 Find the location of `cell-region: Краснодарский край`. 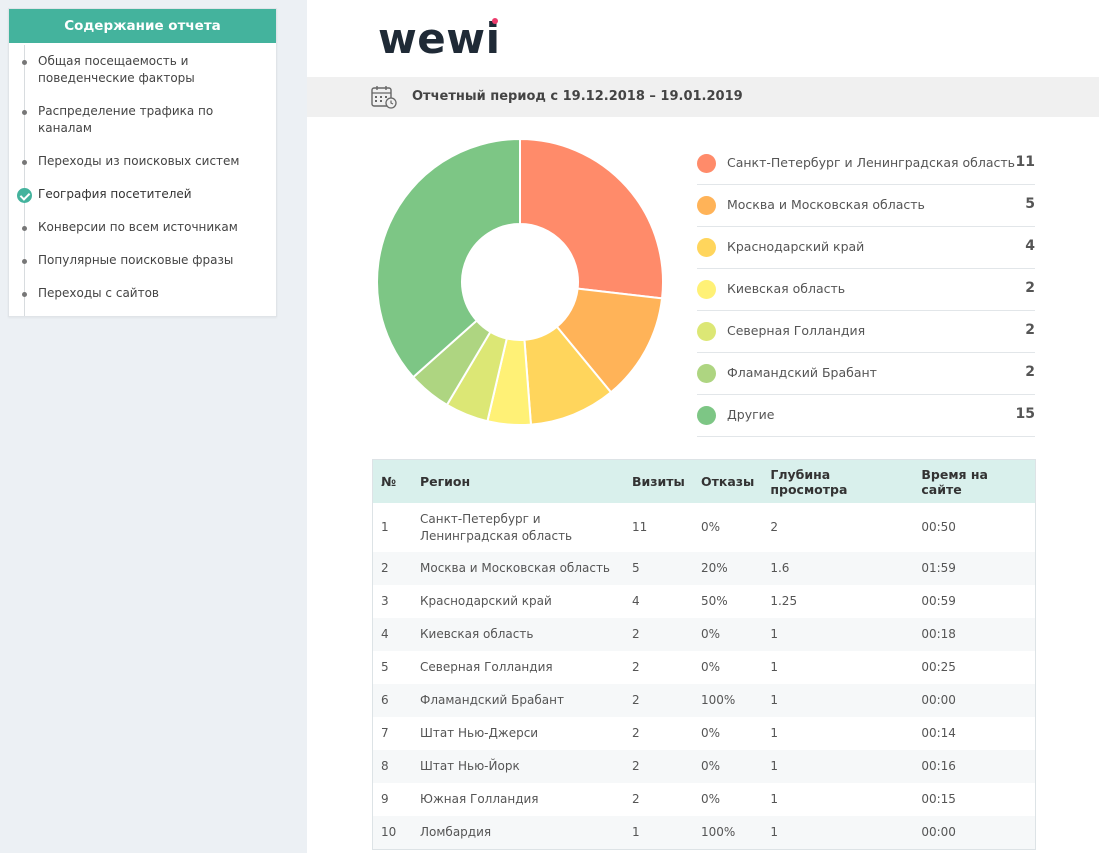

cell-region: Краснодарский край is located at coordinates (486, 601).